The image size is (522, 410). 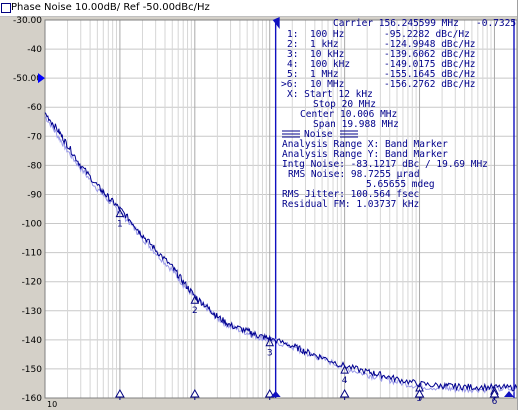 I want to click on window-title: Phase Noise 10.00dB/ Ref -50.00dBc/Hz, so click(x=110, y=7).